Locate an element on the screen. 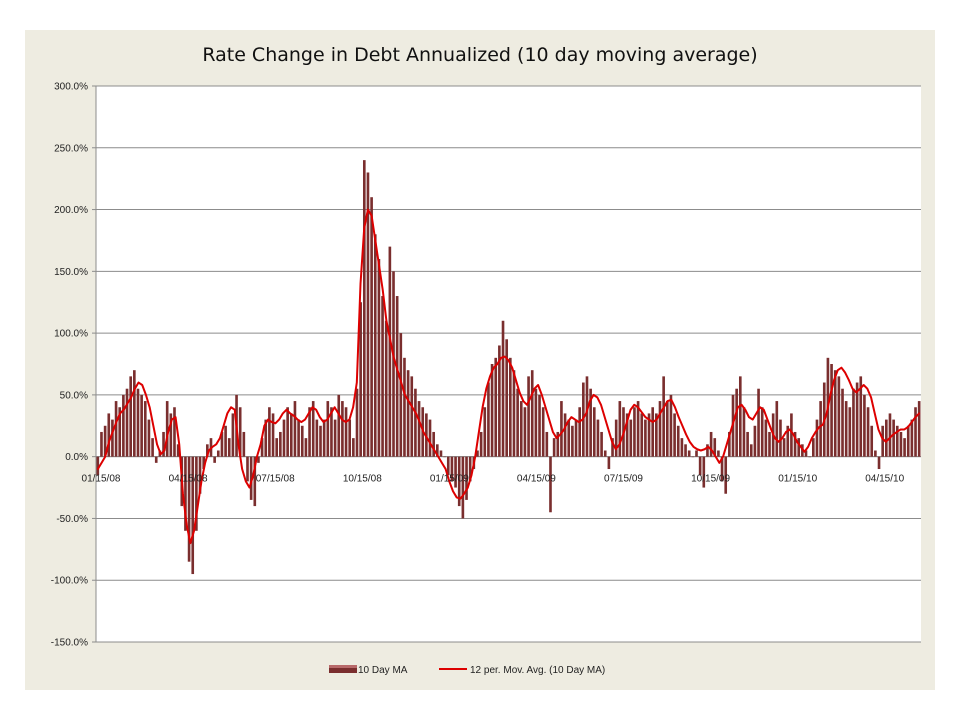 Image resolution: width=960 pixels, height=720 pixels. x-tick-label: 10/15/09 is located at coordinates (710, 479).